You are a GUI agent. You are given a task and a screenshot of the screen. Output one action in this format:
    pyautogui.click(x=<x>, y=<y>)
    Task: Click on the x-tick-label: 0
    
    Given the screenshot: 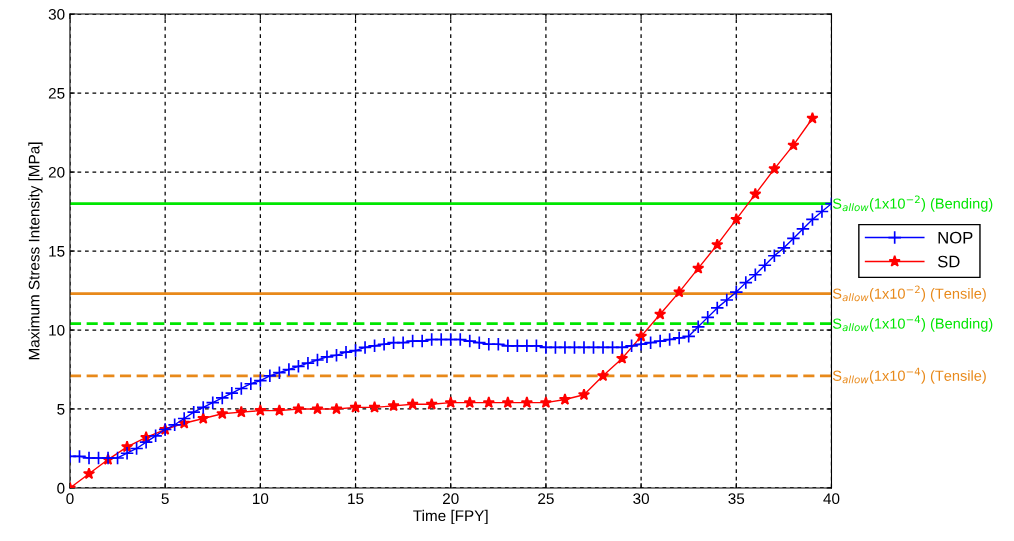 What is the action you would take?
    pyautogui.click(x=70, y=499)
    